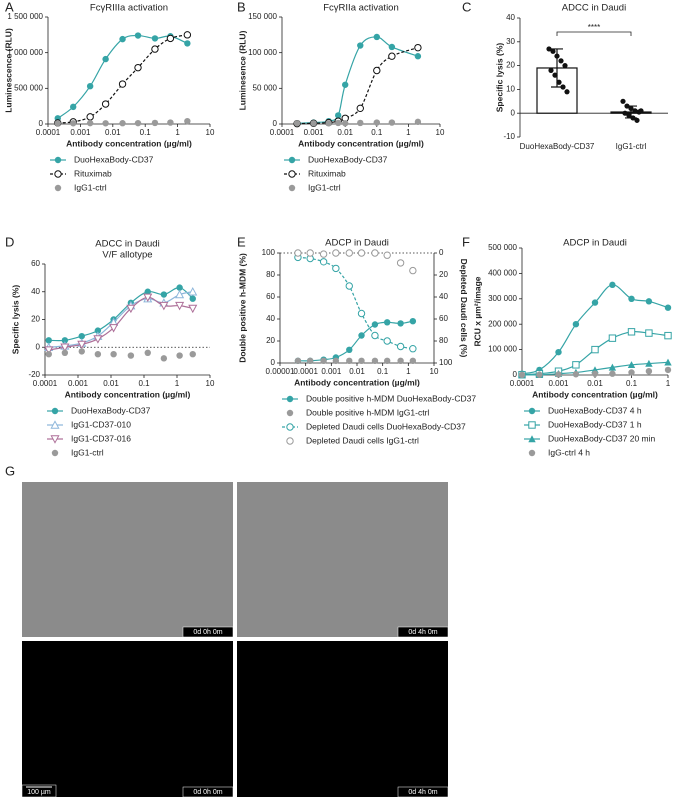 The height and width of the screenshot is (802, 685). Describe the element at coordinates (8, 70) in the screenshot. I see `y-axis-label: Luminescence (RLU)` at that location.